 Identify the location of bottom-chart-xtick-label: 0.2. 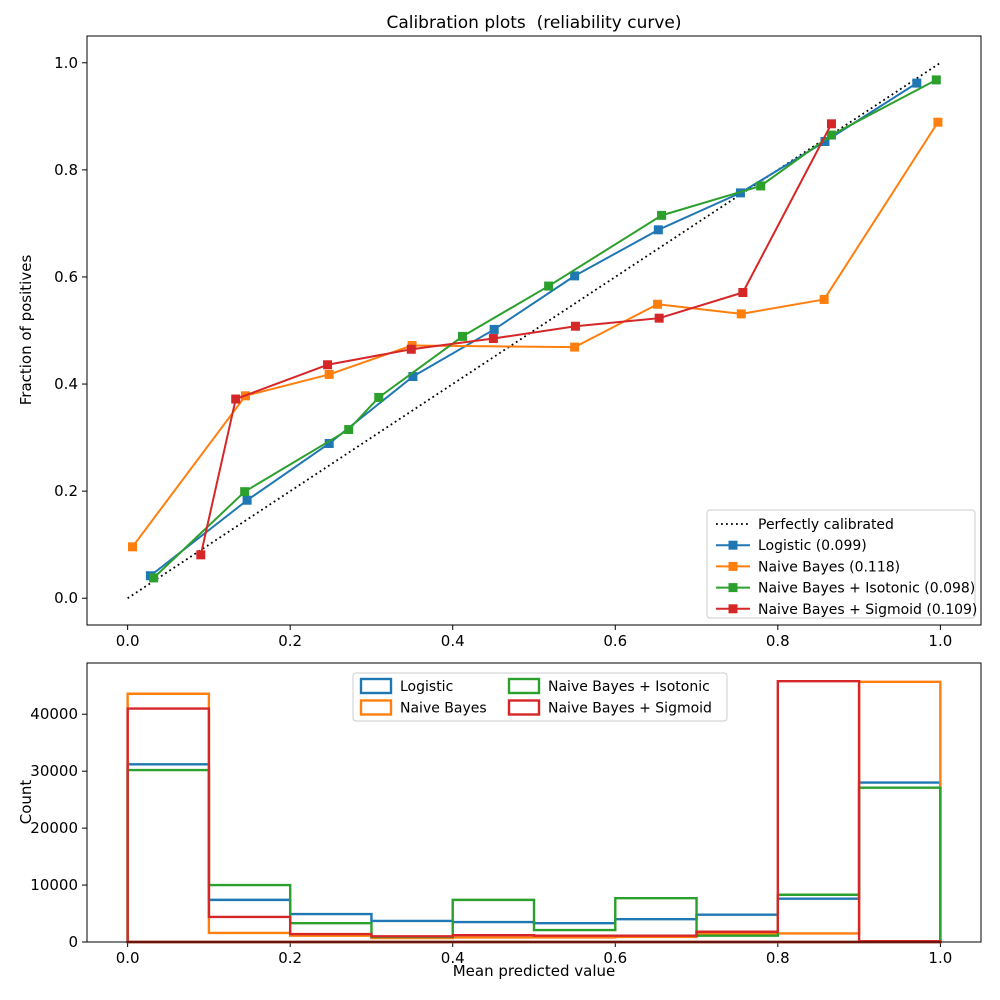
(290, 958).